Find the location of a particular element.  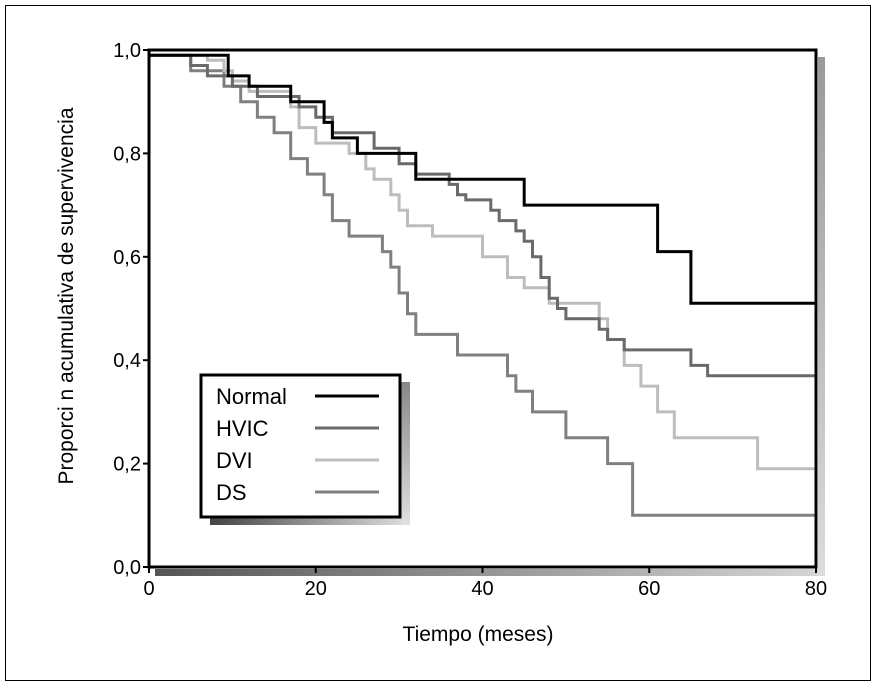

legend-label-dvi: DVI is located at coordinates (234, 460).